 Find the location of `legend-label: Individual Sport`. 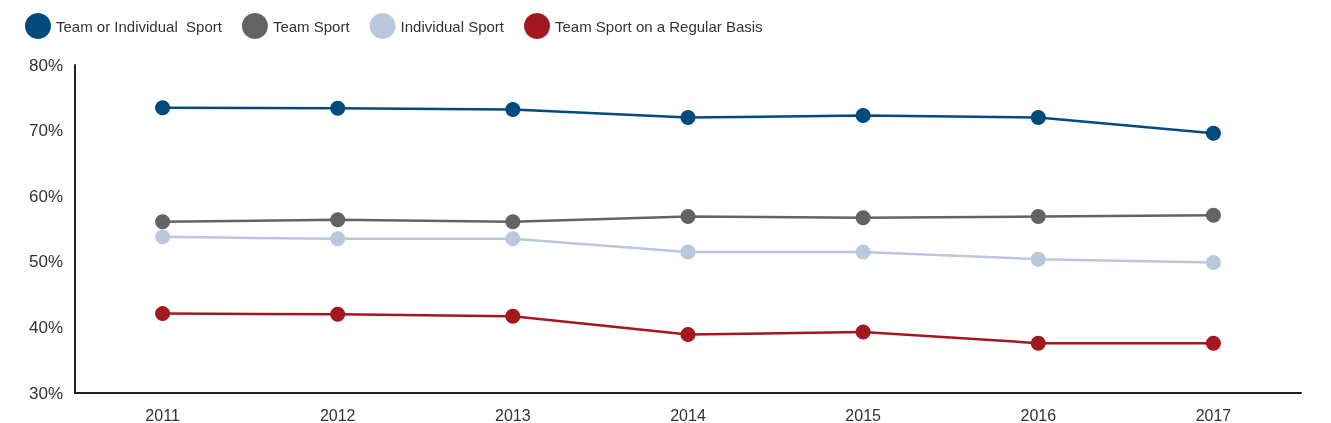

legend-label: Individual Sport is located at coordinates (452, 26).